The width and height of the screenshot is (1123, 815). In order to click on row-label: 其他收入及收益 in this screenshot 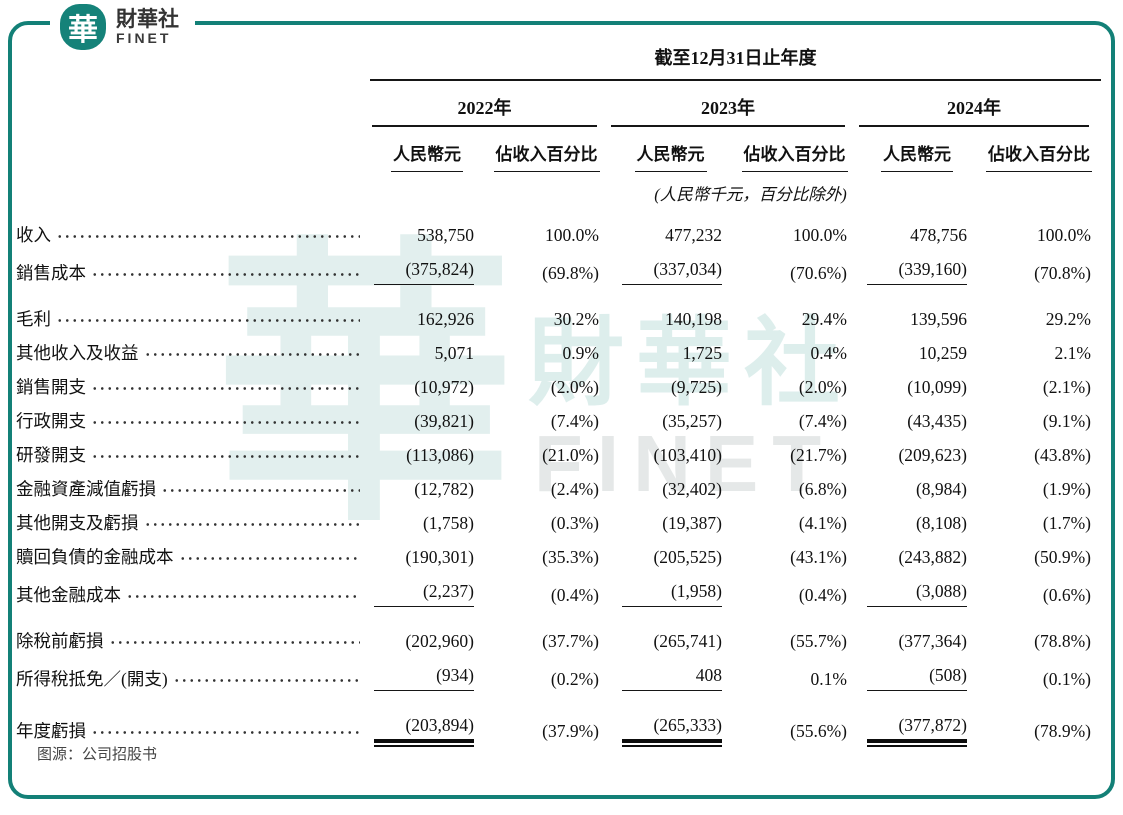, I will do `click(193, 353)`.